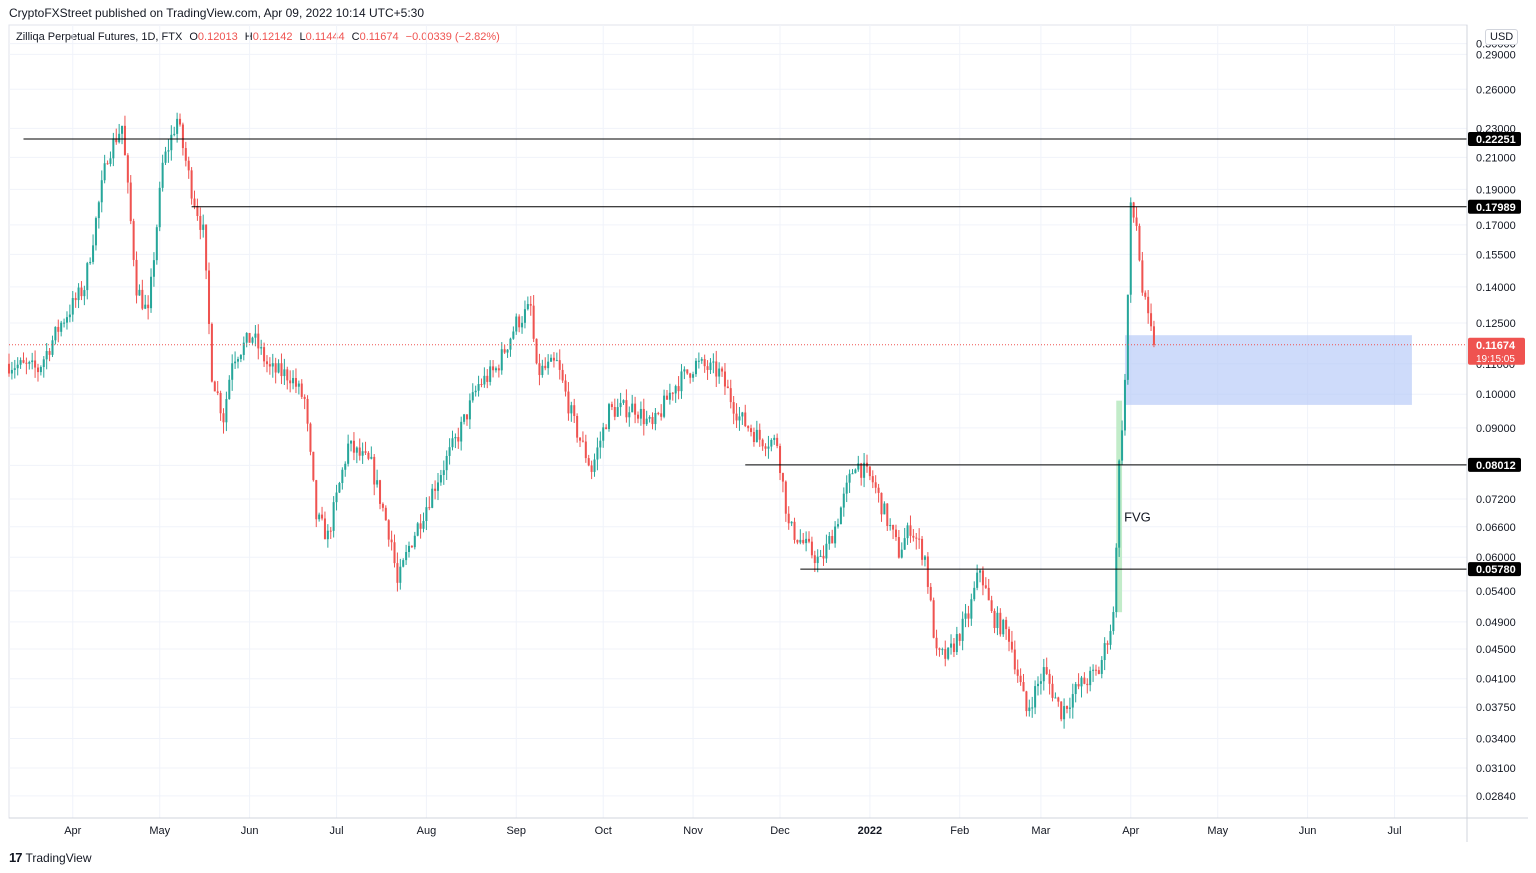 This screenshot has height=873, width=1536. Describe the element at coordinates (58, 857) in the screenshot. I see `footer-brand: TradingView` at that location.